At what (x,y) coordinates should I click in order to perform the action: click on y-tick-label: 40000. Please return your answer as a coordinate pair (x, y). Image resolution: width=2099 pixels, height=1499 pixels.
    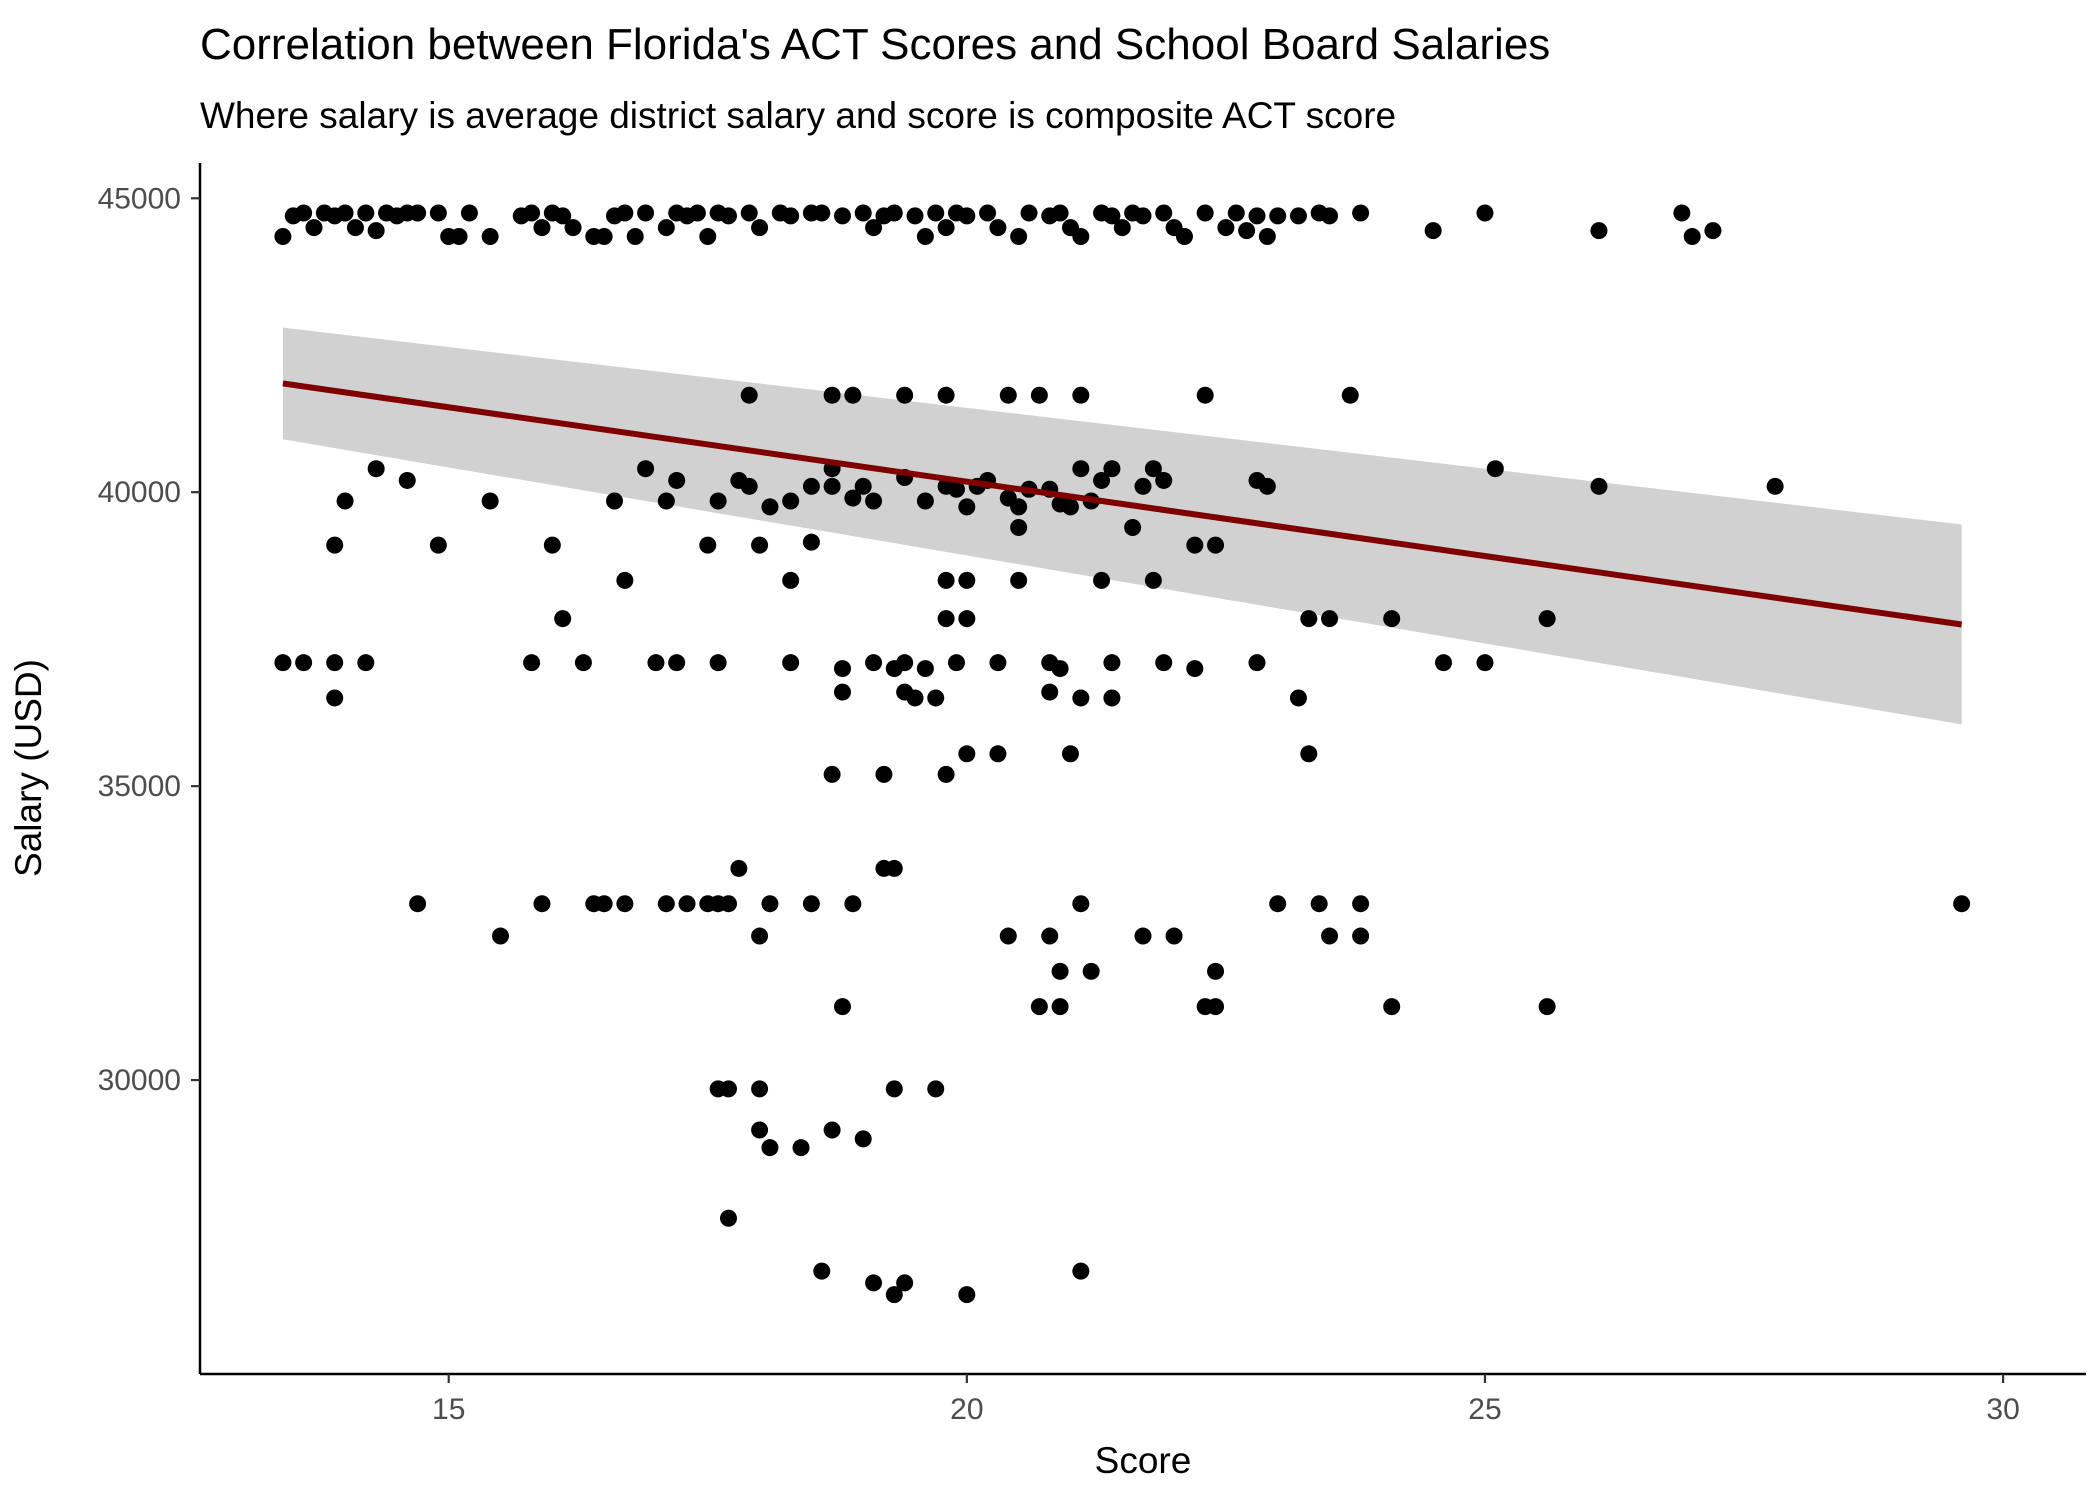
    Looking at the image, I should click on (139, 492).